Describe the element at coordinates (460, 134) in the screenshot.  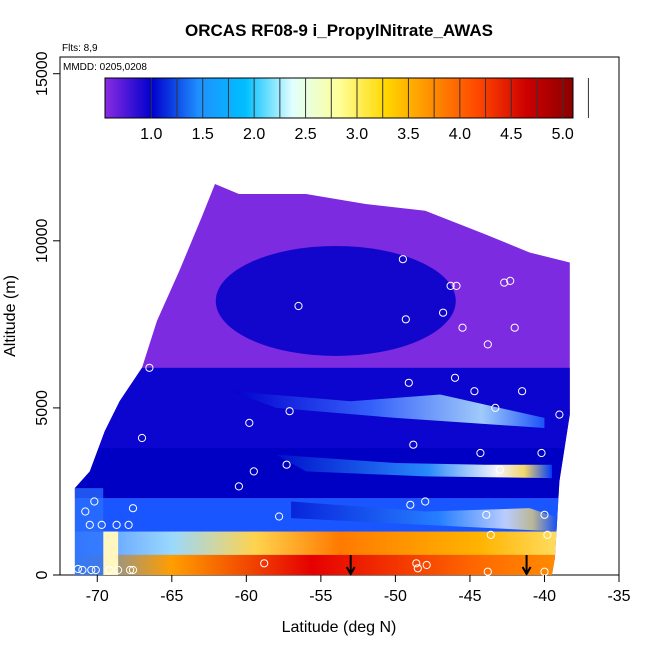
I see `colorbar-tick-label-6: 4.0` at that location.